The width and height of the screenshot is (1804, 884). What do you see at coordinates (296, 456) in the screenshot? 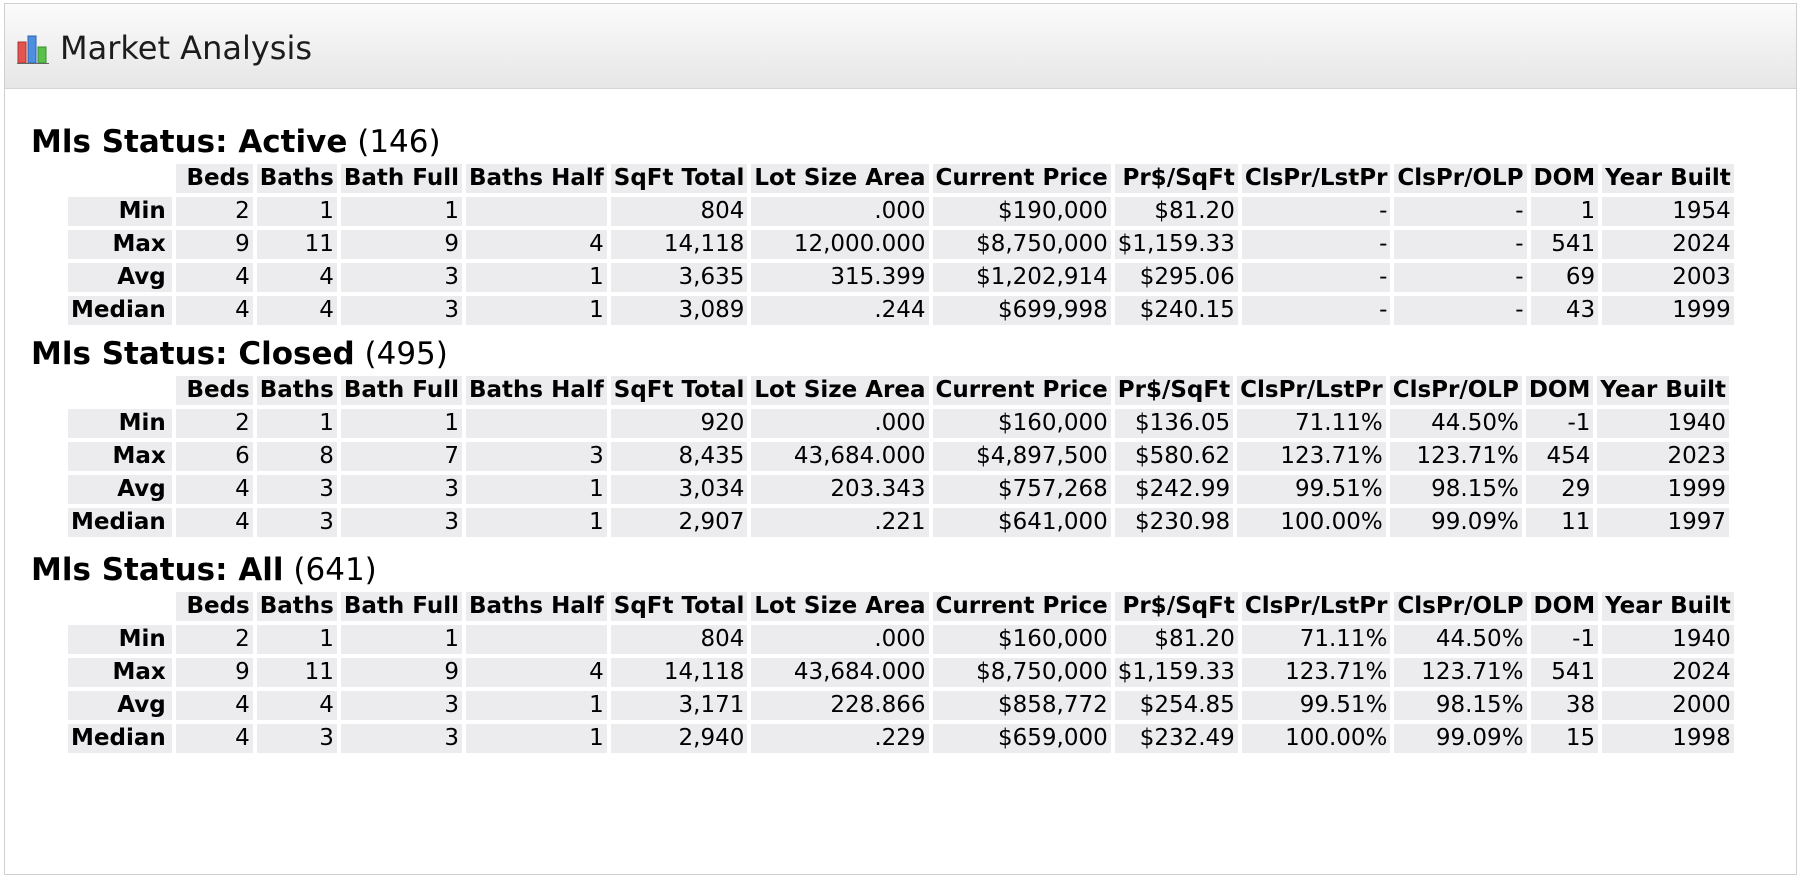
I see `table-cell: 8` at bounding box center [296, 456].